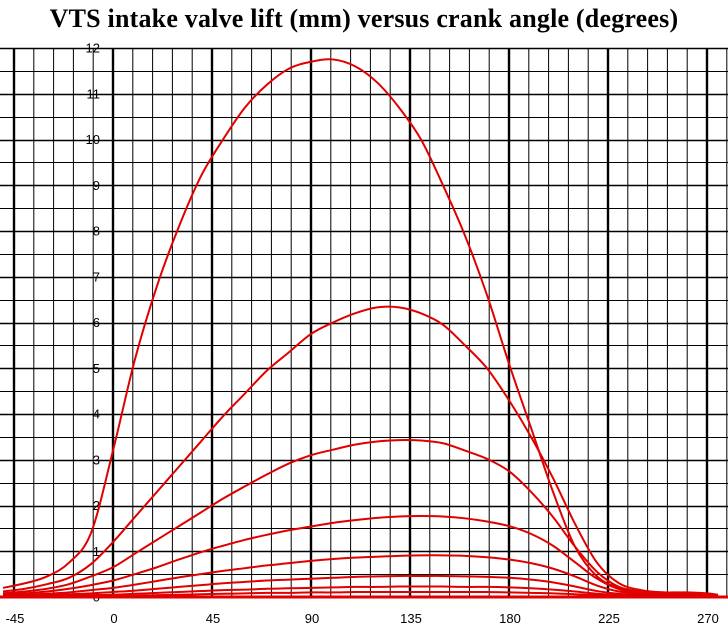 Image resolution: width=728 pixels, height=633 pixels. What do you see at coordinates (362, 618) in the screenshot?
I see `x-tick-labels: -45 0 45 90 135 180 225 270` at bounding box center [362, 618].